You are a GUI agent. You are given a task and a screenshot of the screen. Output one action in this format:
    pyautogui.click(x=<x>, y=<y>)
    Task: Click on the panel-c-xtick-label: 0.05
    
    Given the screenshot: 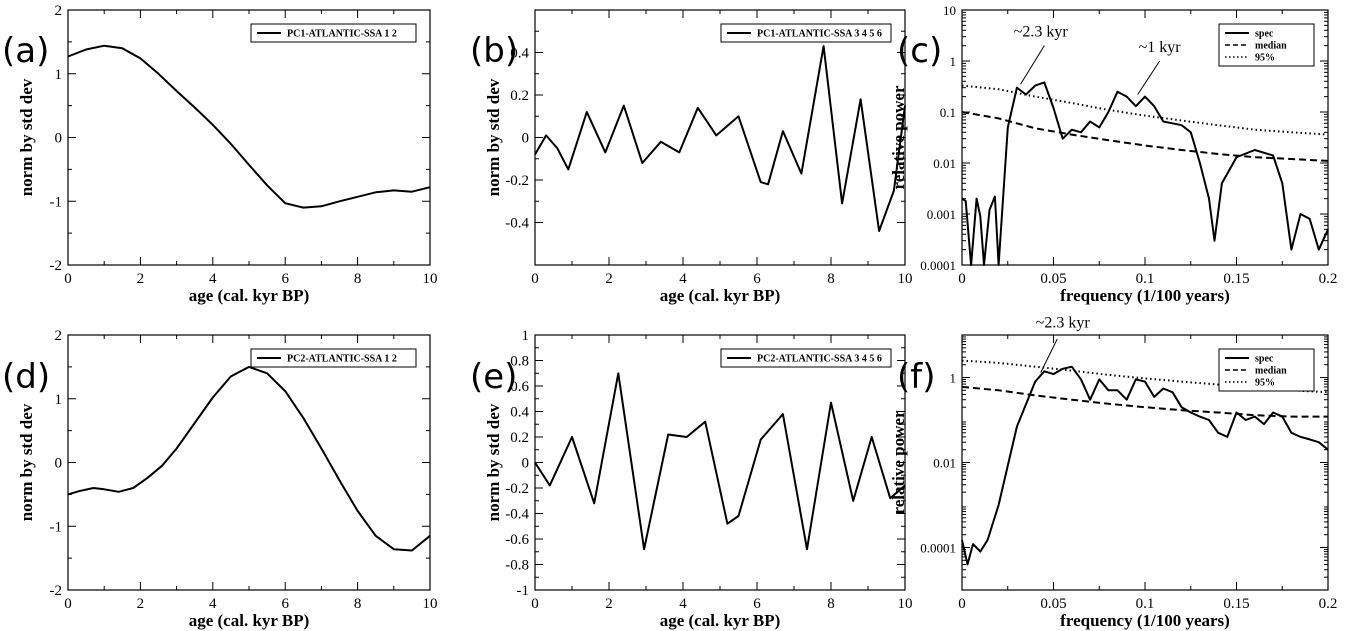 What is the action you would take?
    pyautogui.click(x=1053, y=279)
    